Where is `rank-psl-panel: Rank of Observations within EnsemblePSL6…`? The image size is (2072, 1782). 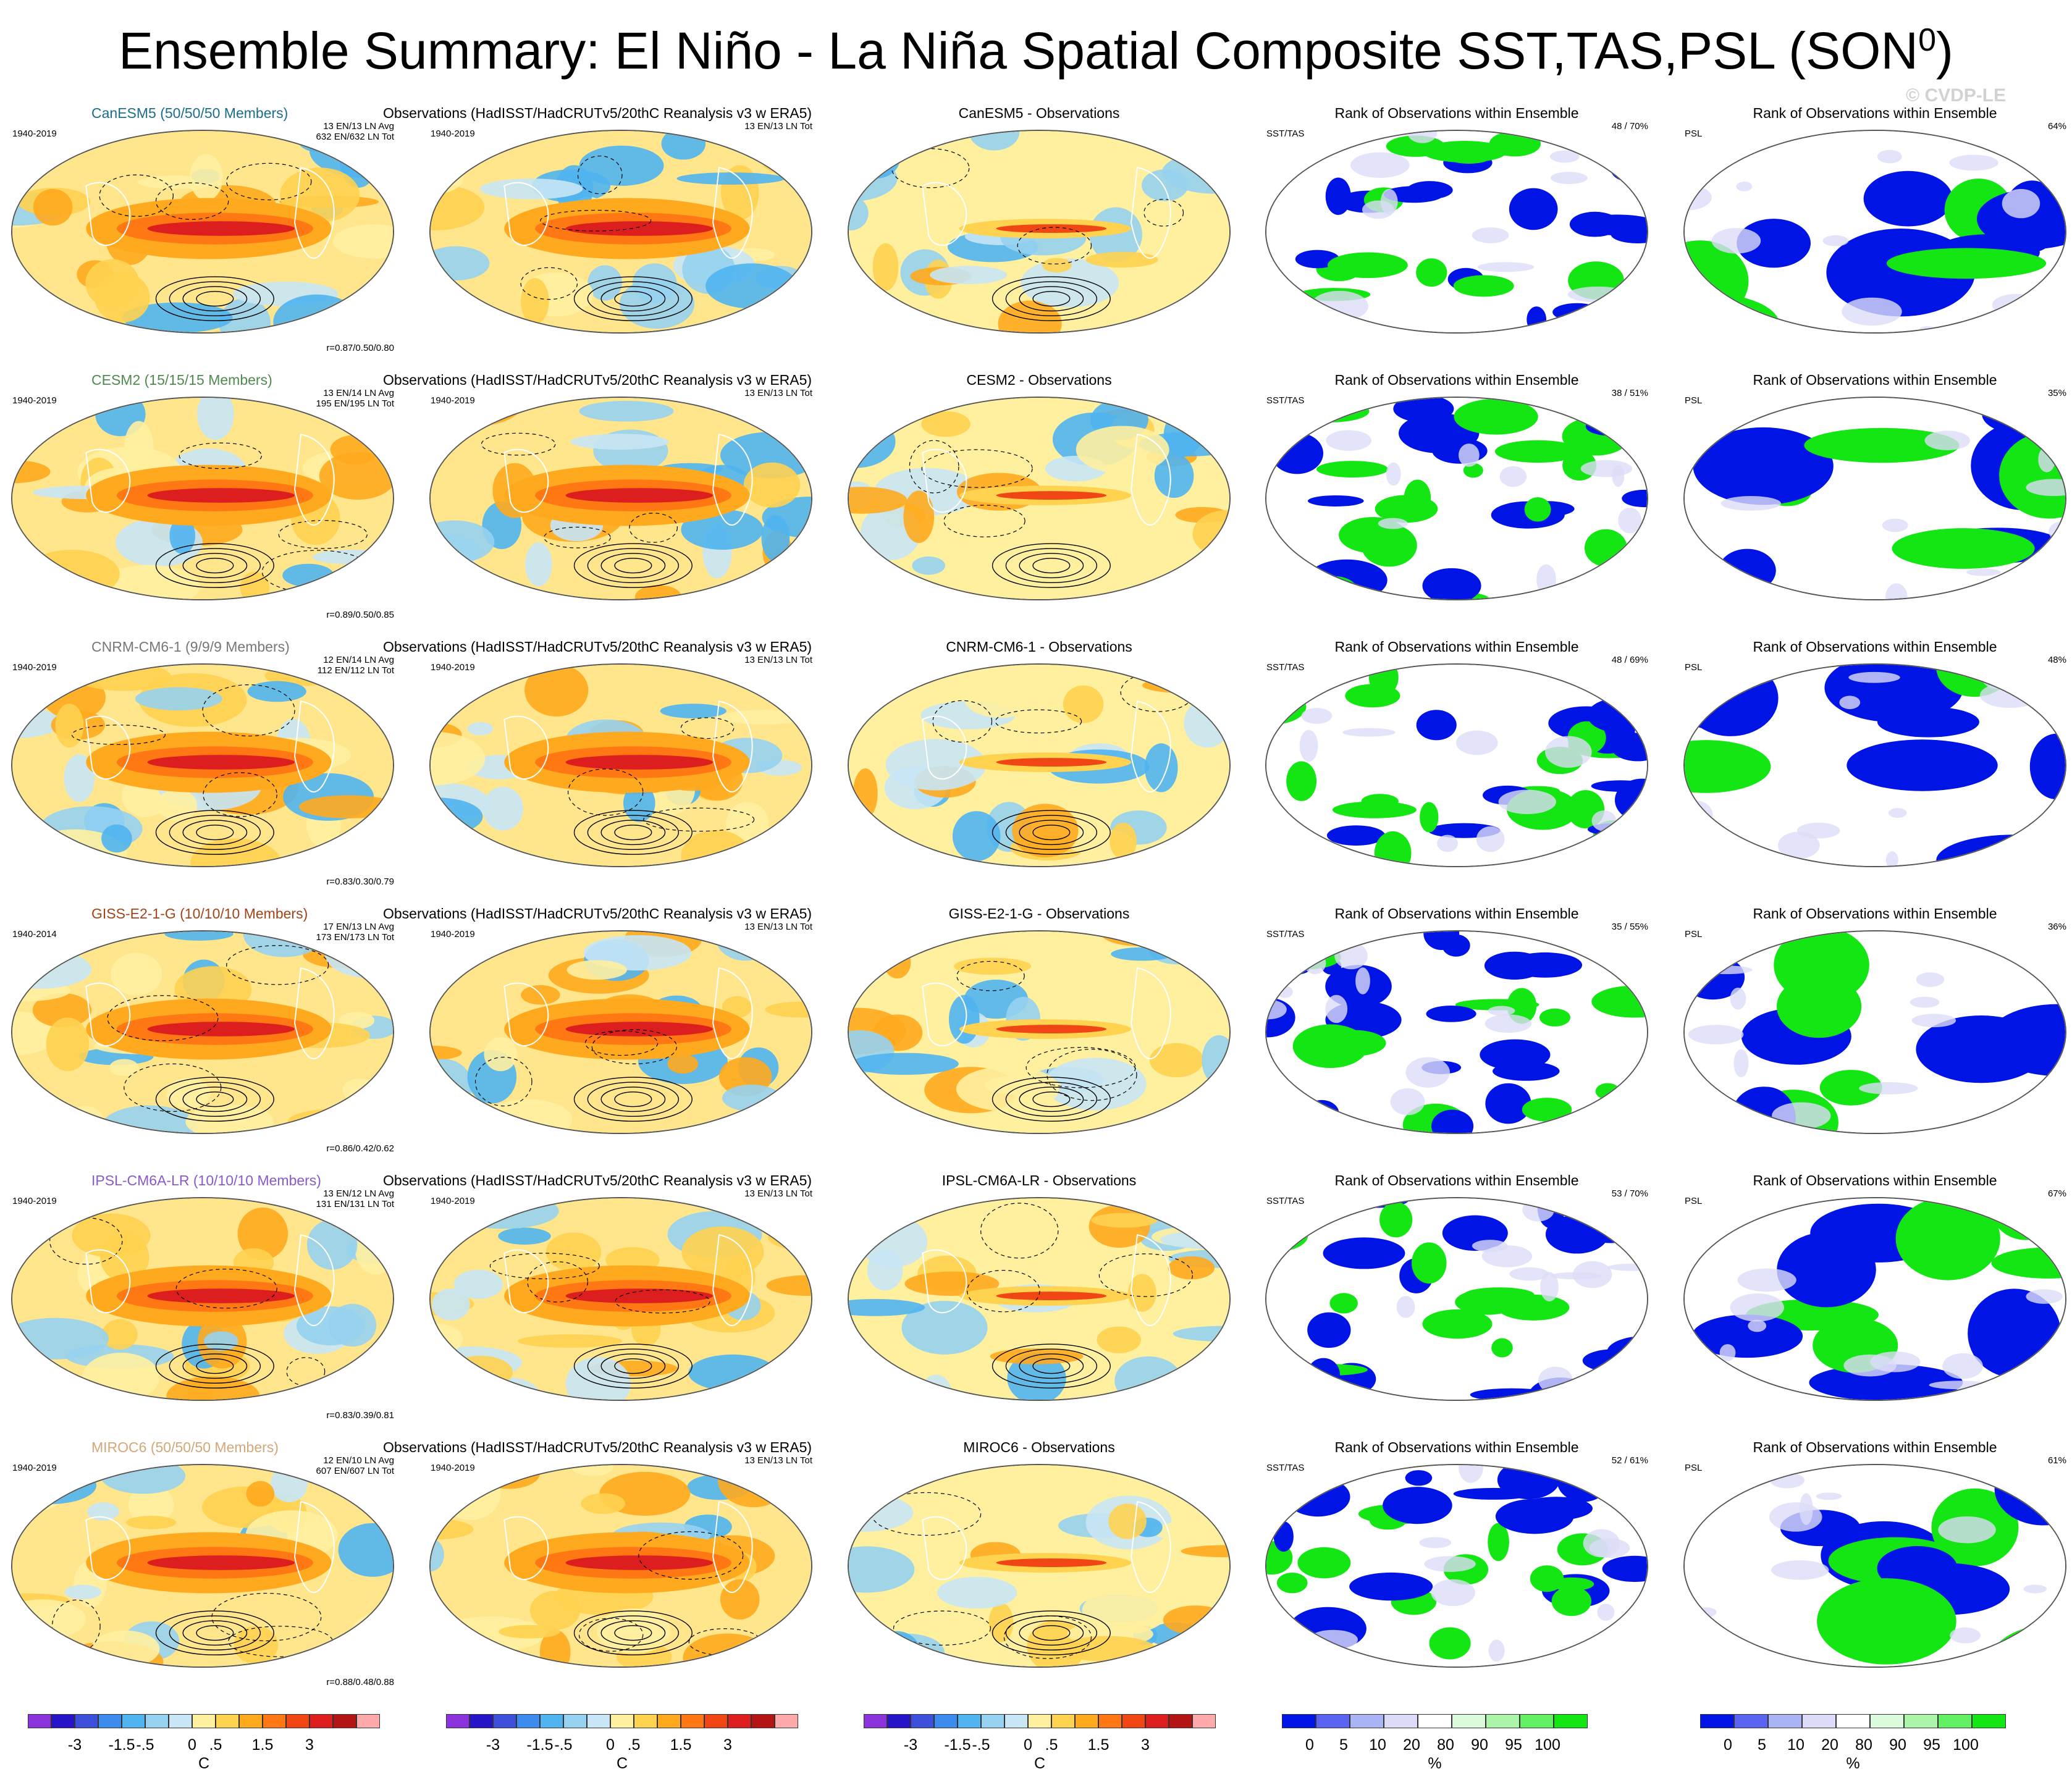 rank-psl-panel: Rank of Observations within EnsemblePSL6… is located at coordinates (1875, 231).